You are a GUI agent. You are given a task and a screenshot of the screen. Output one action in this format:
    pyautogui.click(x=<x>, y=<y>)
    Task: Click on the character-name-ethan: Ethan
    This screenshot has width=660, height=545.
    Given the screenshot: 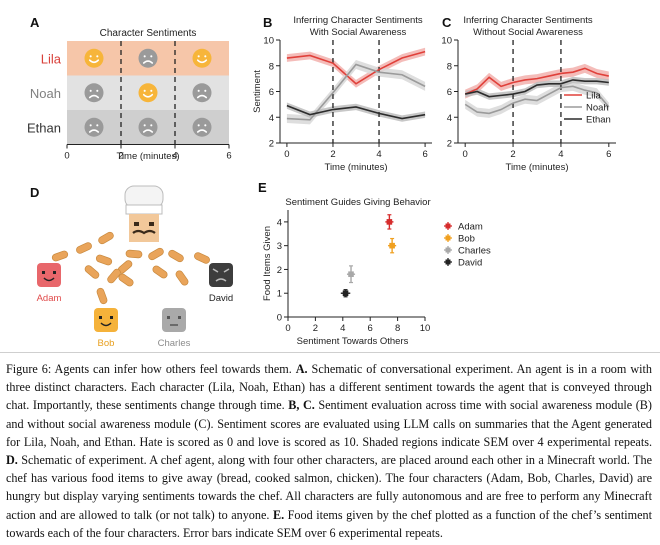 What is the action you would take?
    pyautogui.click(x=44, y=127)
    